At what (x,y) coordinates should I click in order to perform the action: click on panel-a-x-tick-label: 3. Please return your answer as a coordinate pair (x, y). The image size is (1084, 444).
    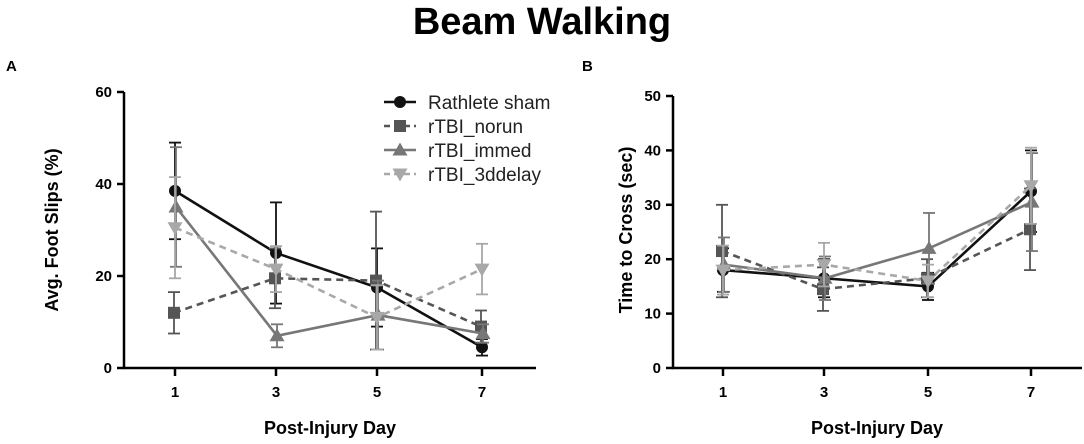
    Looking at the image, I should click on (276, 392).